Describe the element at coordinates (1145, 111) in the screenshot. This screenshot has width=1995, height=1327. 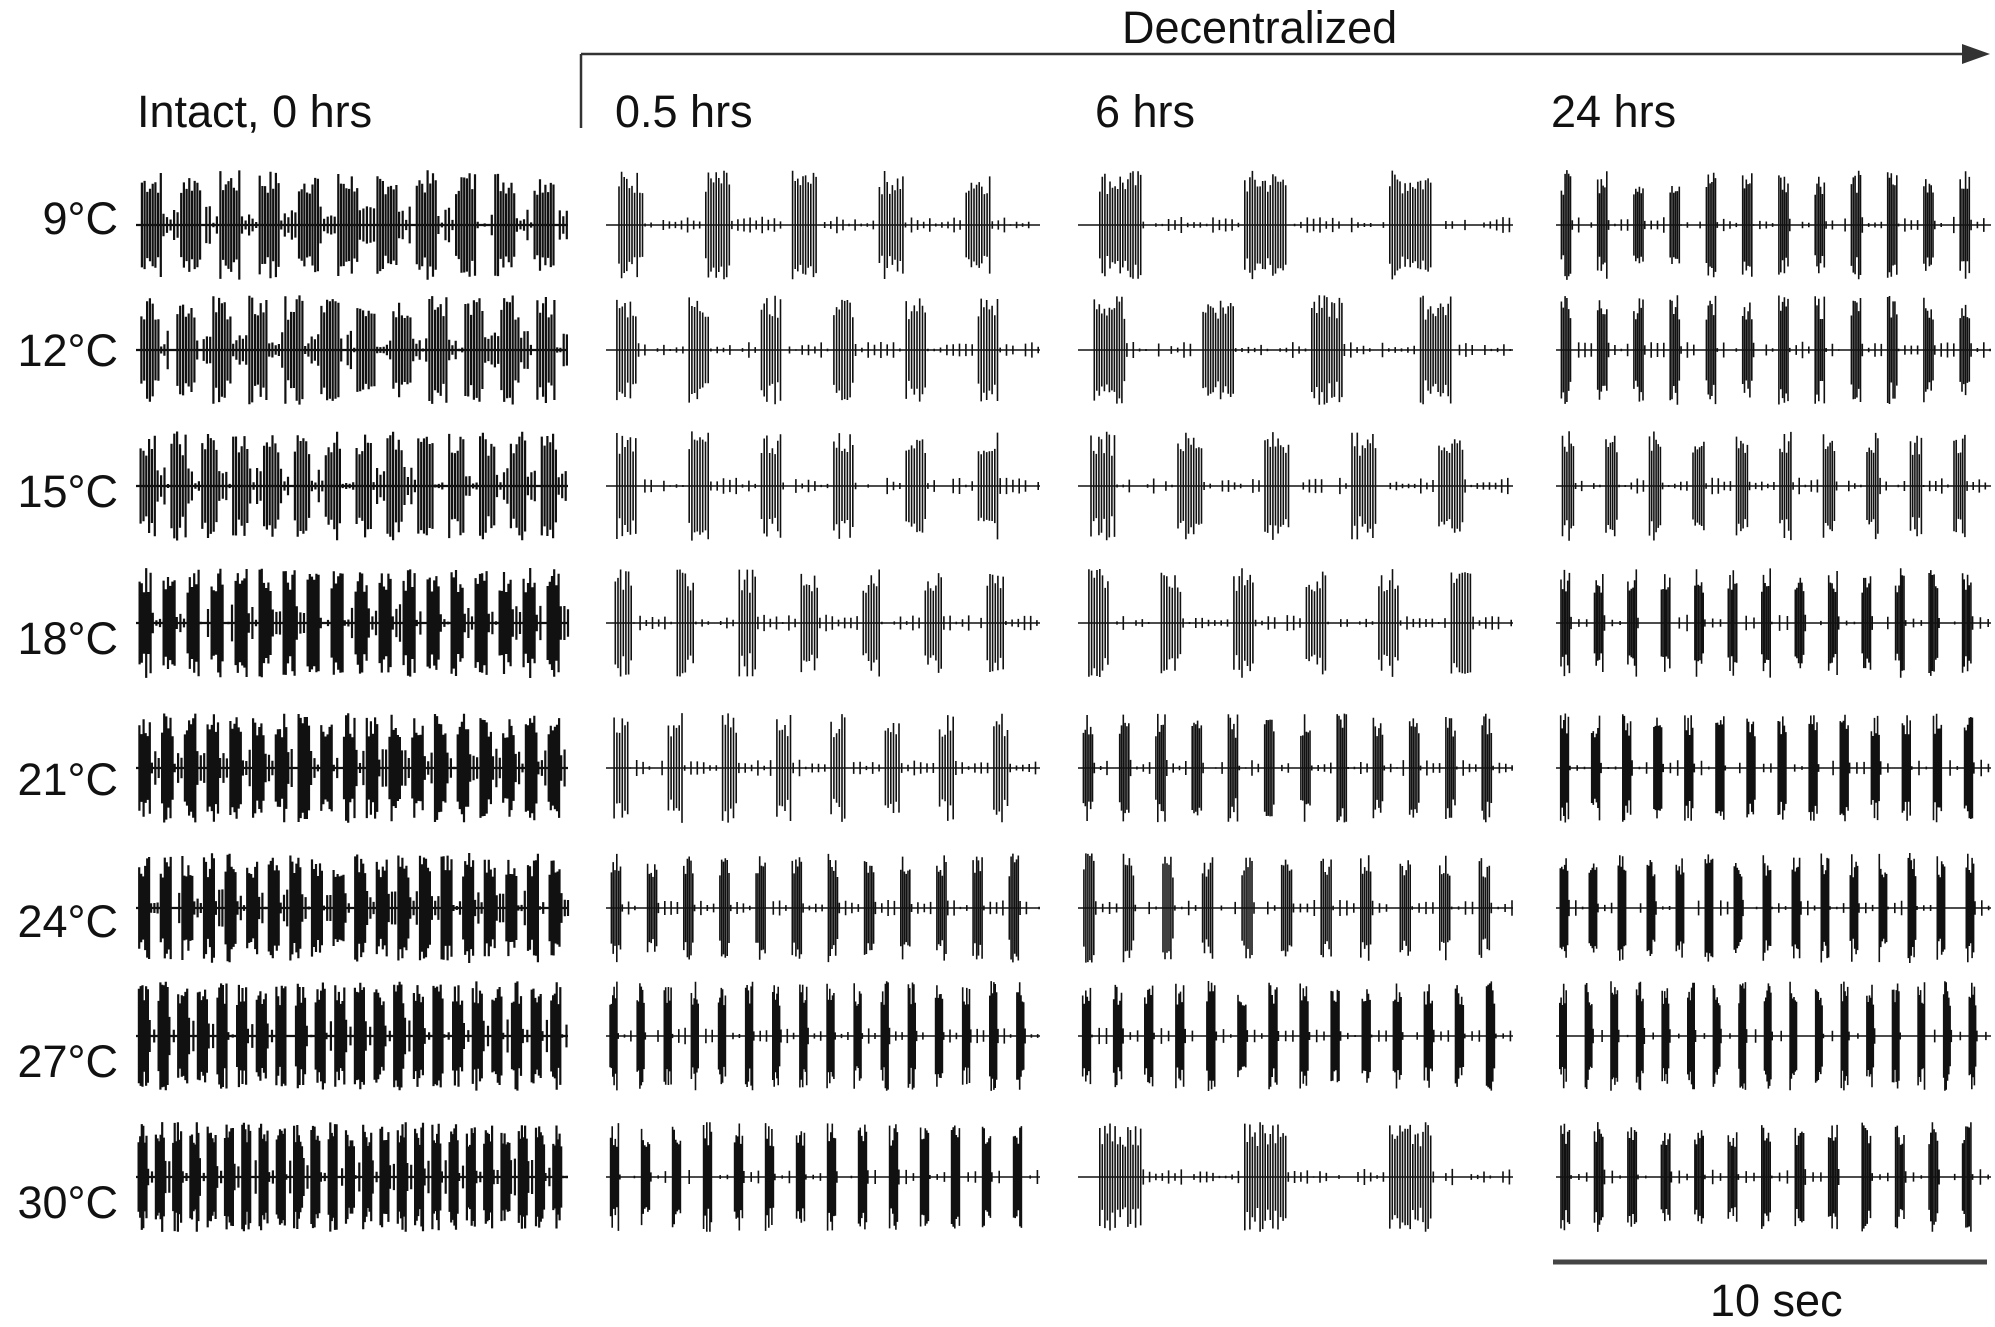
I see `column-title-6-hrs: 6 hrs` at that location.